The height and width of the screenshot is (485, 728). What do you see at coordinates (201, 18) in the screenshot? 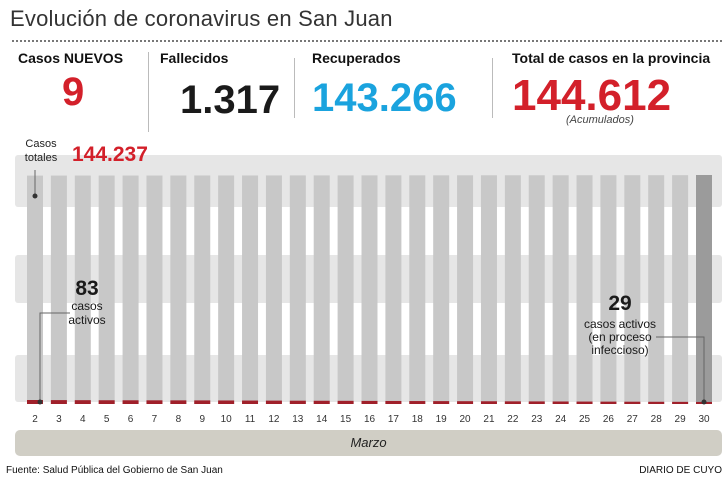
I see `chart-title: Evolución de coronavirus en San Juan` at bounding box center [201, 18].